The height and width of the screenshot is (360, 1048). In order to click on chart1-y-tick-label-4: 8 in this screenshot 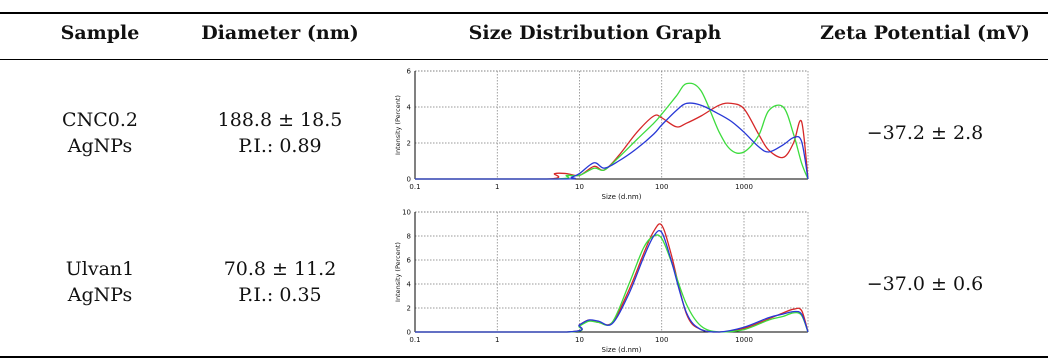, I will do `click(409, 237)`.